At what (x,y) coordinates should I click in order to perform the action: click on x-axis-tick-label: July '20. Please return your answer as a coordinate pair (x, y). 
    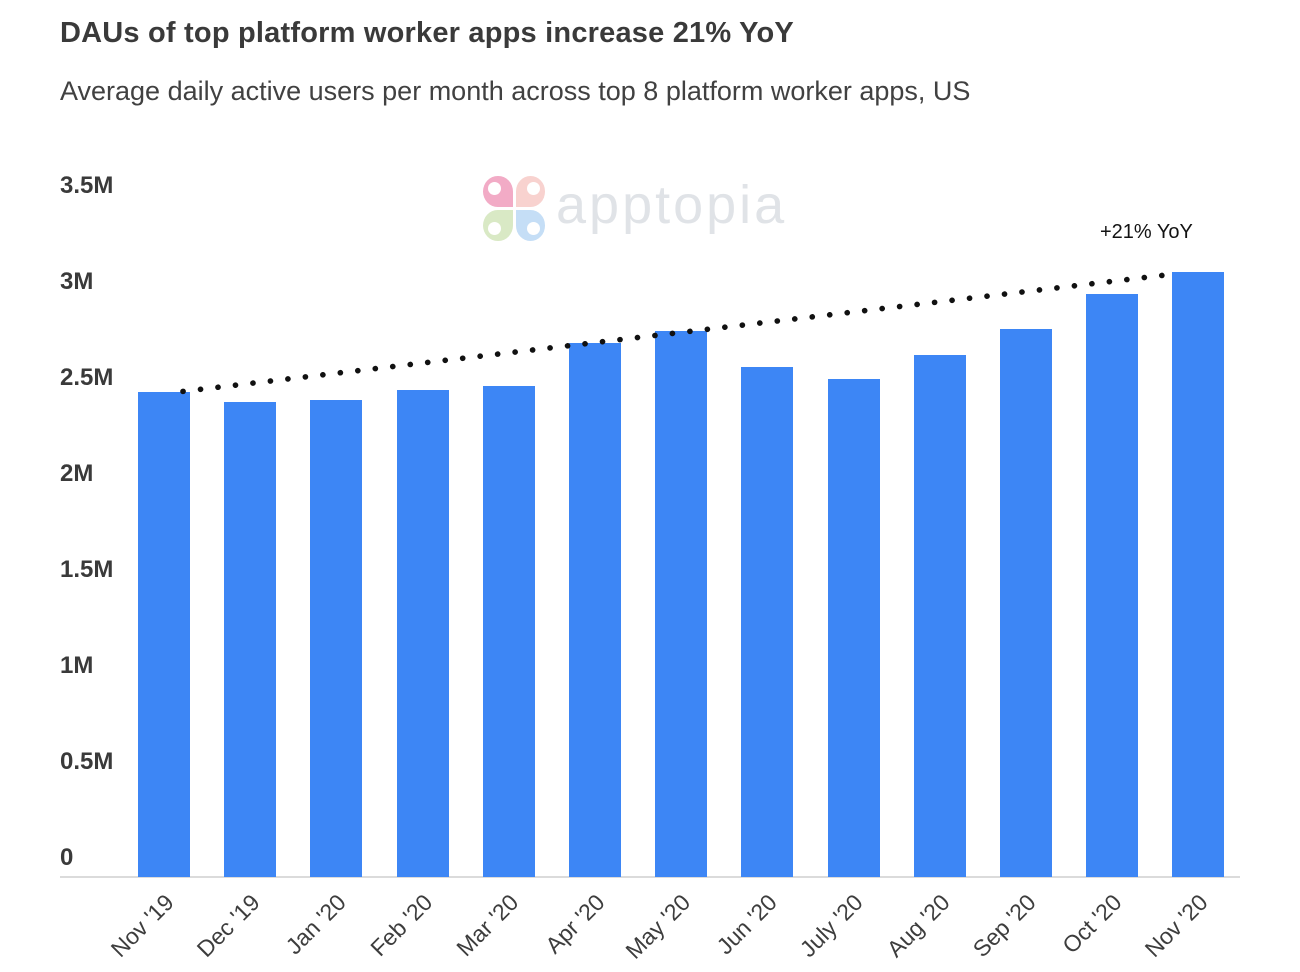
    Looking at the image, I should click on (831, 926).